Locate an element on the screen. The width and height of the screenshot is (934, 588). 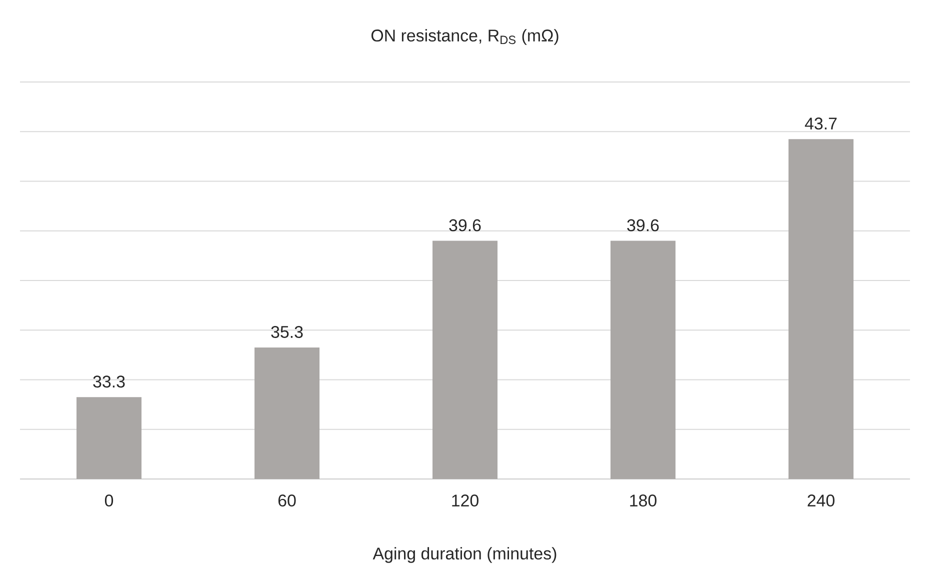
data-label: 43.7 is located at coordinates (820, 124).